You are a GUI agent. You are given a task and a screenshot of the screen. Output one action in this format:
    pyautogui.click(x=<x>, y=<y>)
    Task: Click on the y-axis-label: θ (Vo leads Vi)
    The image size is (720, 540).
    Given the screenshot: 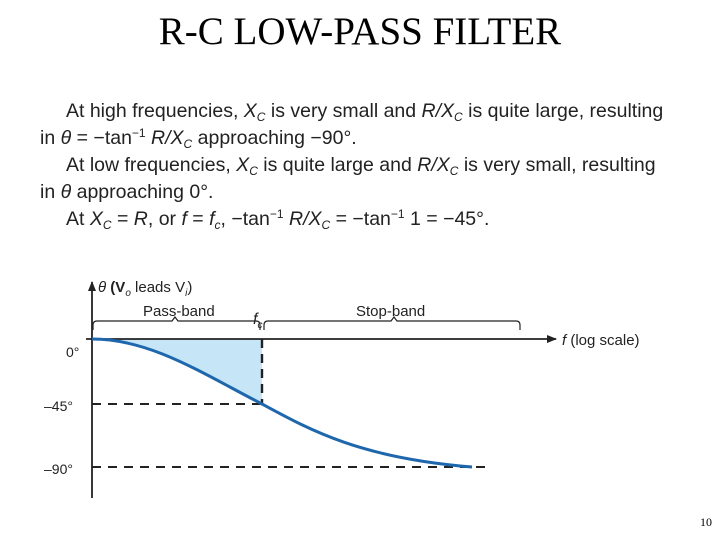 What is the action you would take?
    pyautogui.click(x=145, y=289)
    